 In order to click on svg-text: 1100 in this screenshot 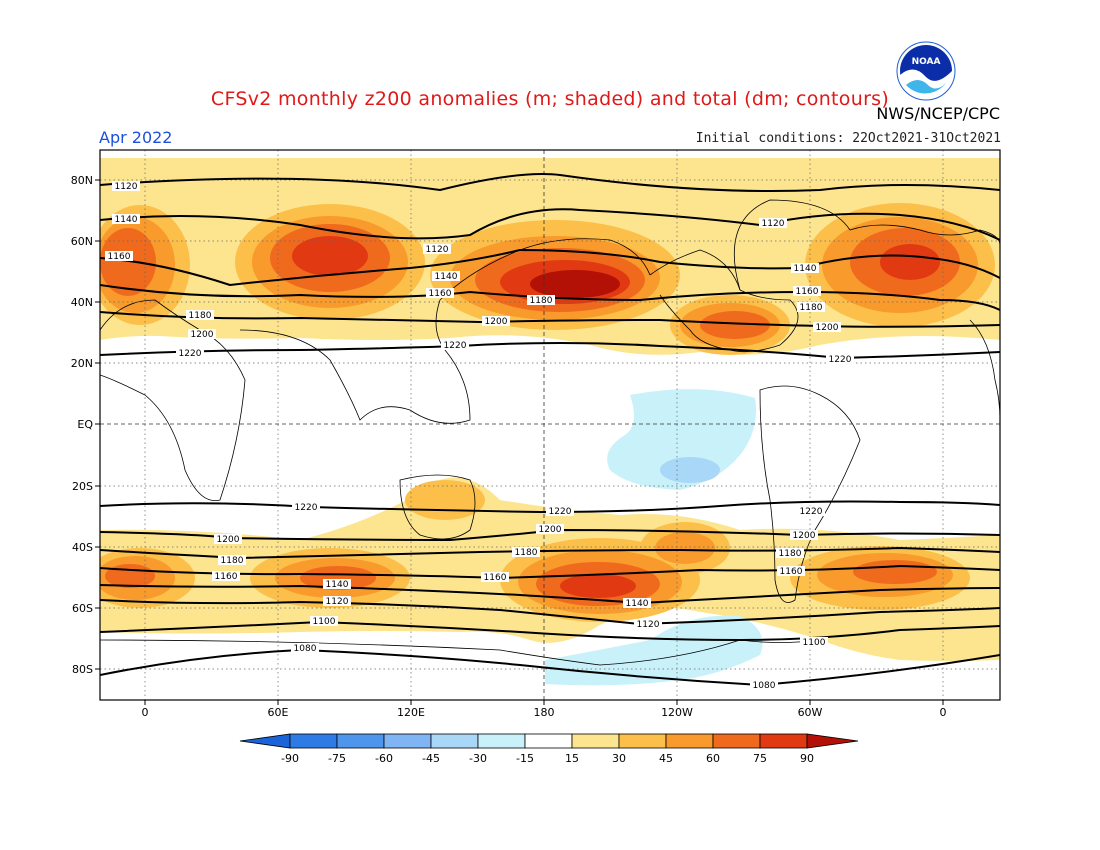, I will do `click(324, 622)`.